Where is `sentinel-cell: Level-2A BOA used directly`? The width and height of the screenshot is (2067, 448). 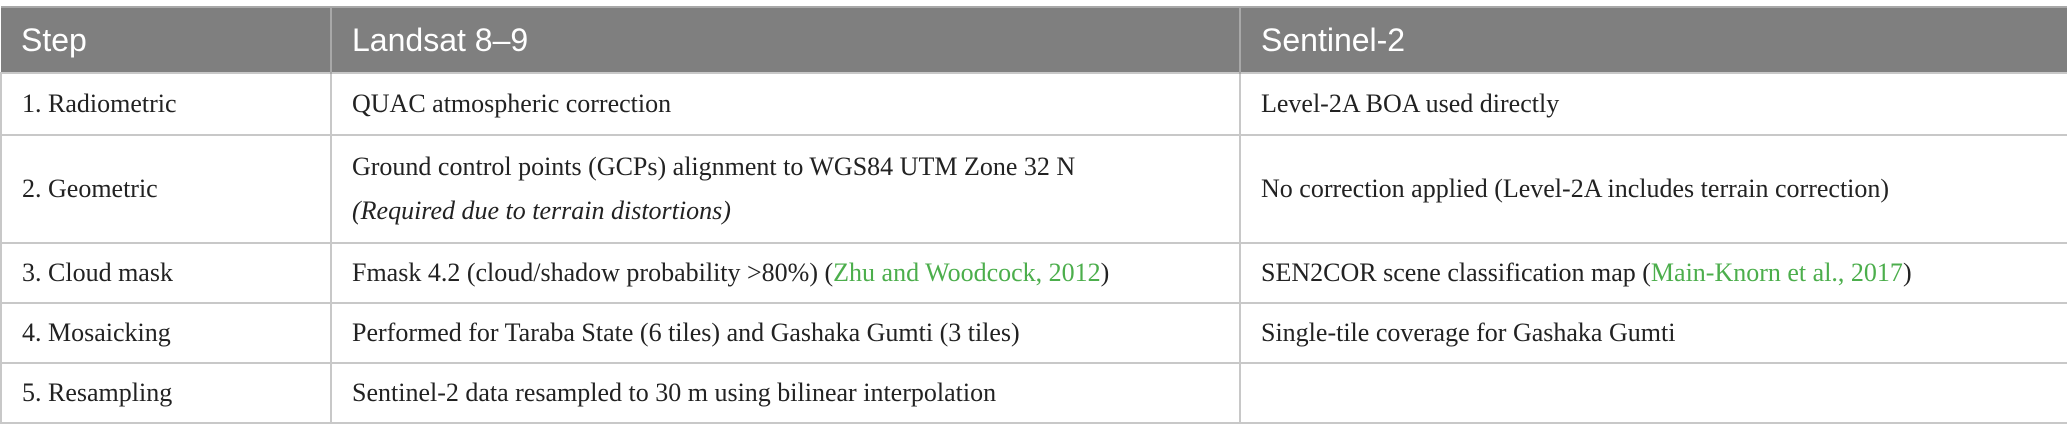 sentinel-cell: Level-2A BOA used directly is located at coordinates (1653, 104).